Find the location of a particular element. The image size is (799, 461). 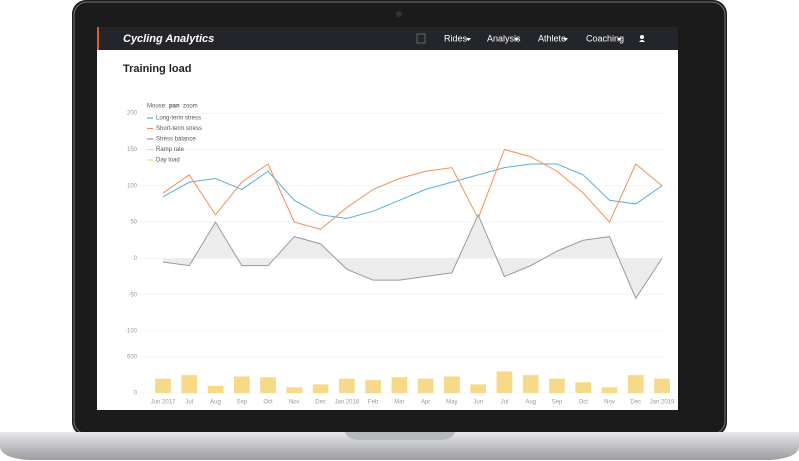

x-tick-label: May is located at coordinates (451, 403).